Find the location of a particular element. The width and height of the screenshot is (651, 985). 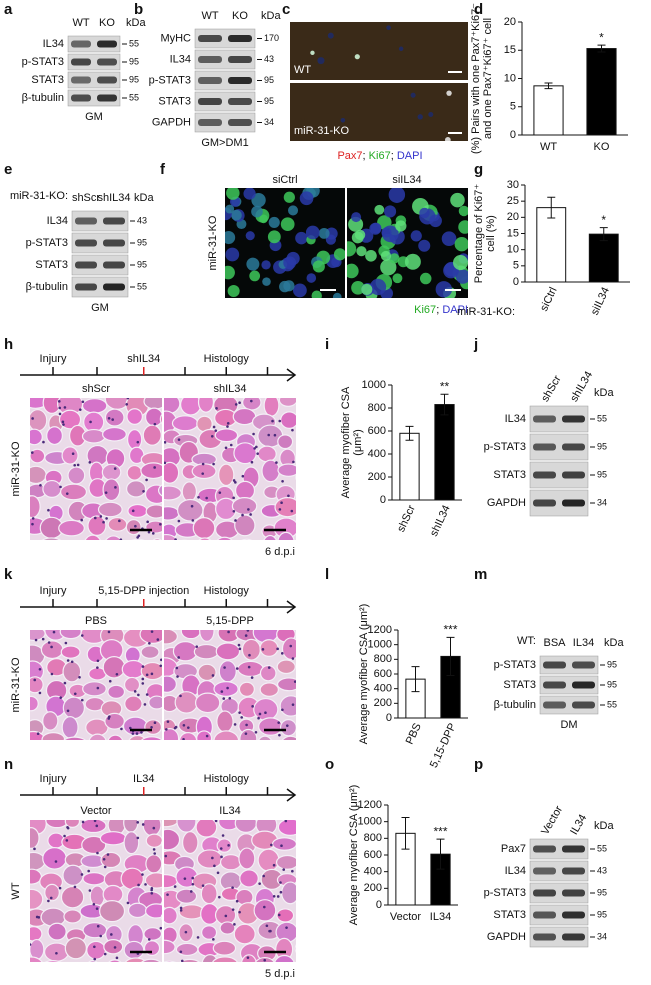

y-tick-label: 800 is located at coordinates (383, 659).